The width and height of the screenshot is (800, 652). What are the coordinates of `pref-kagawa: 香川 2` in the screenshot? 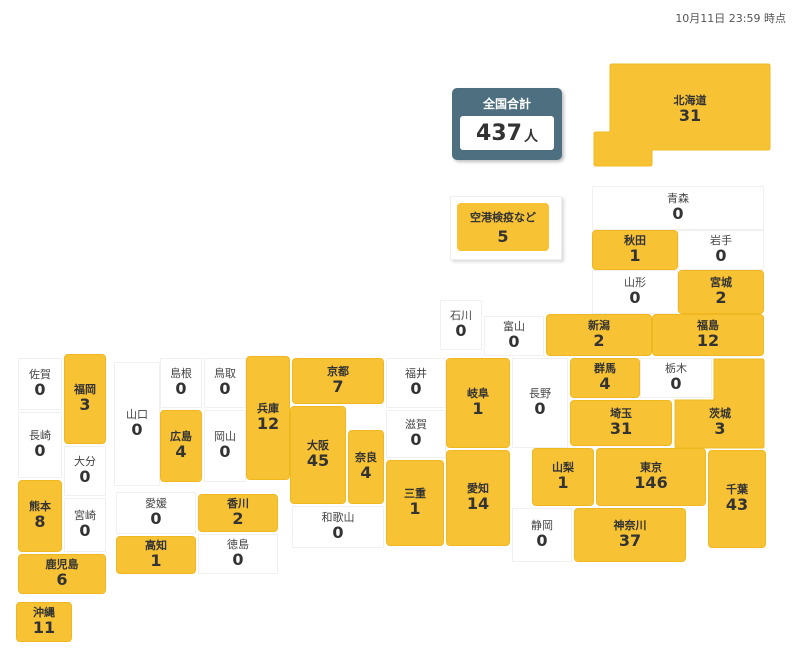 It's located at (238, 513).